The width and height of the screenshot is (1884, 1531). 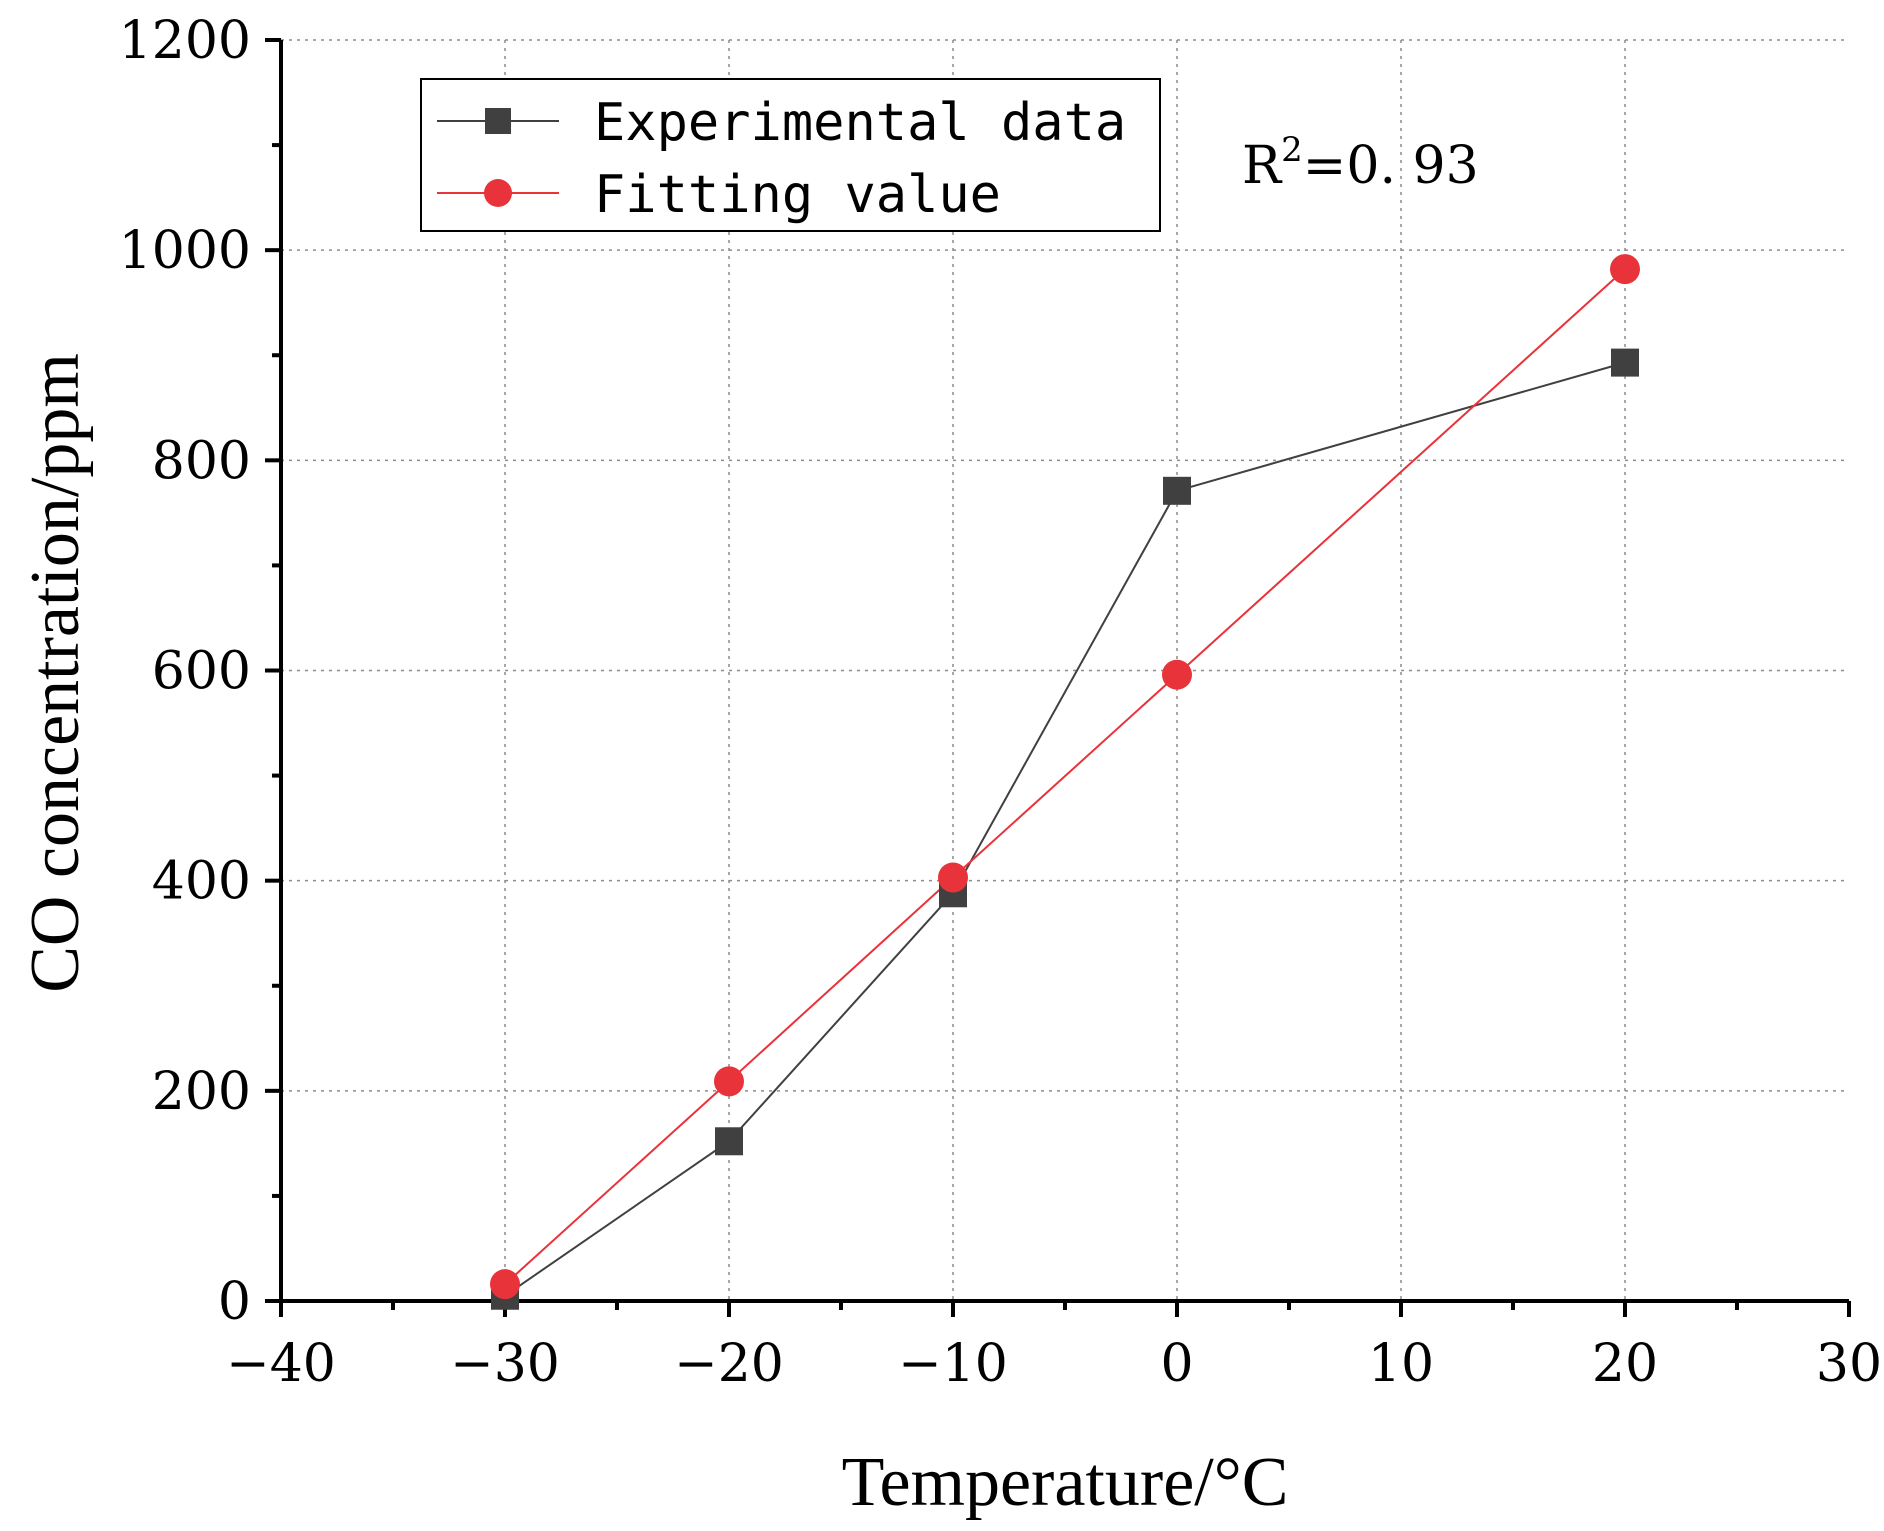 I want to click on r-squared-superscript: 2, so click(x=1292, y=150).